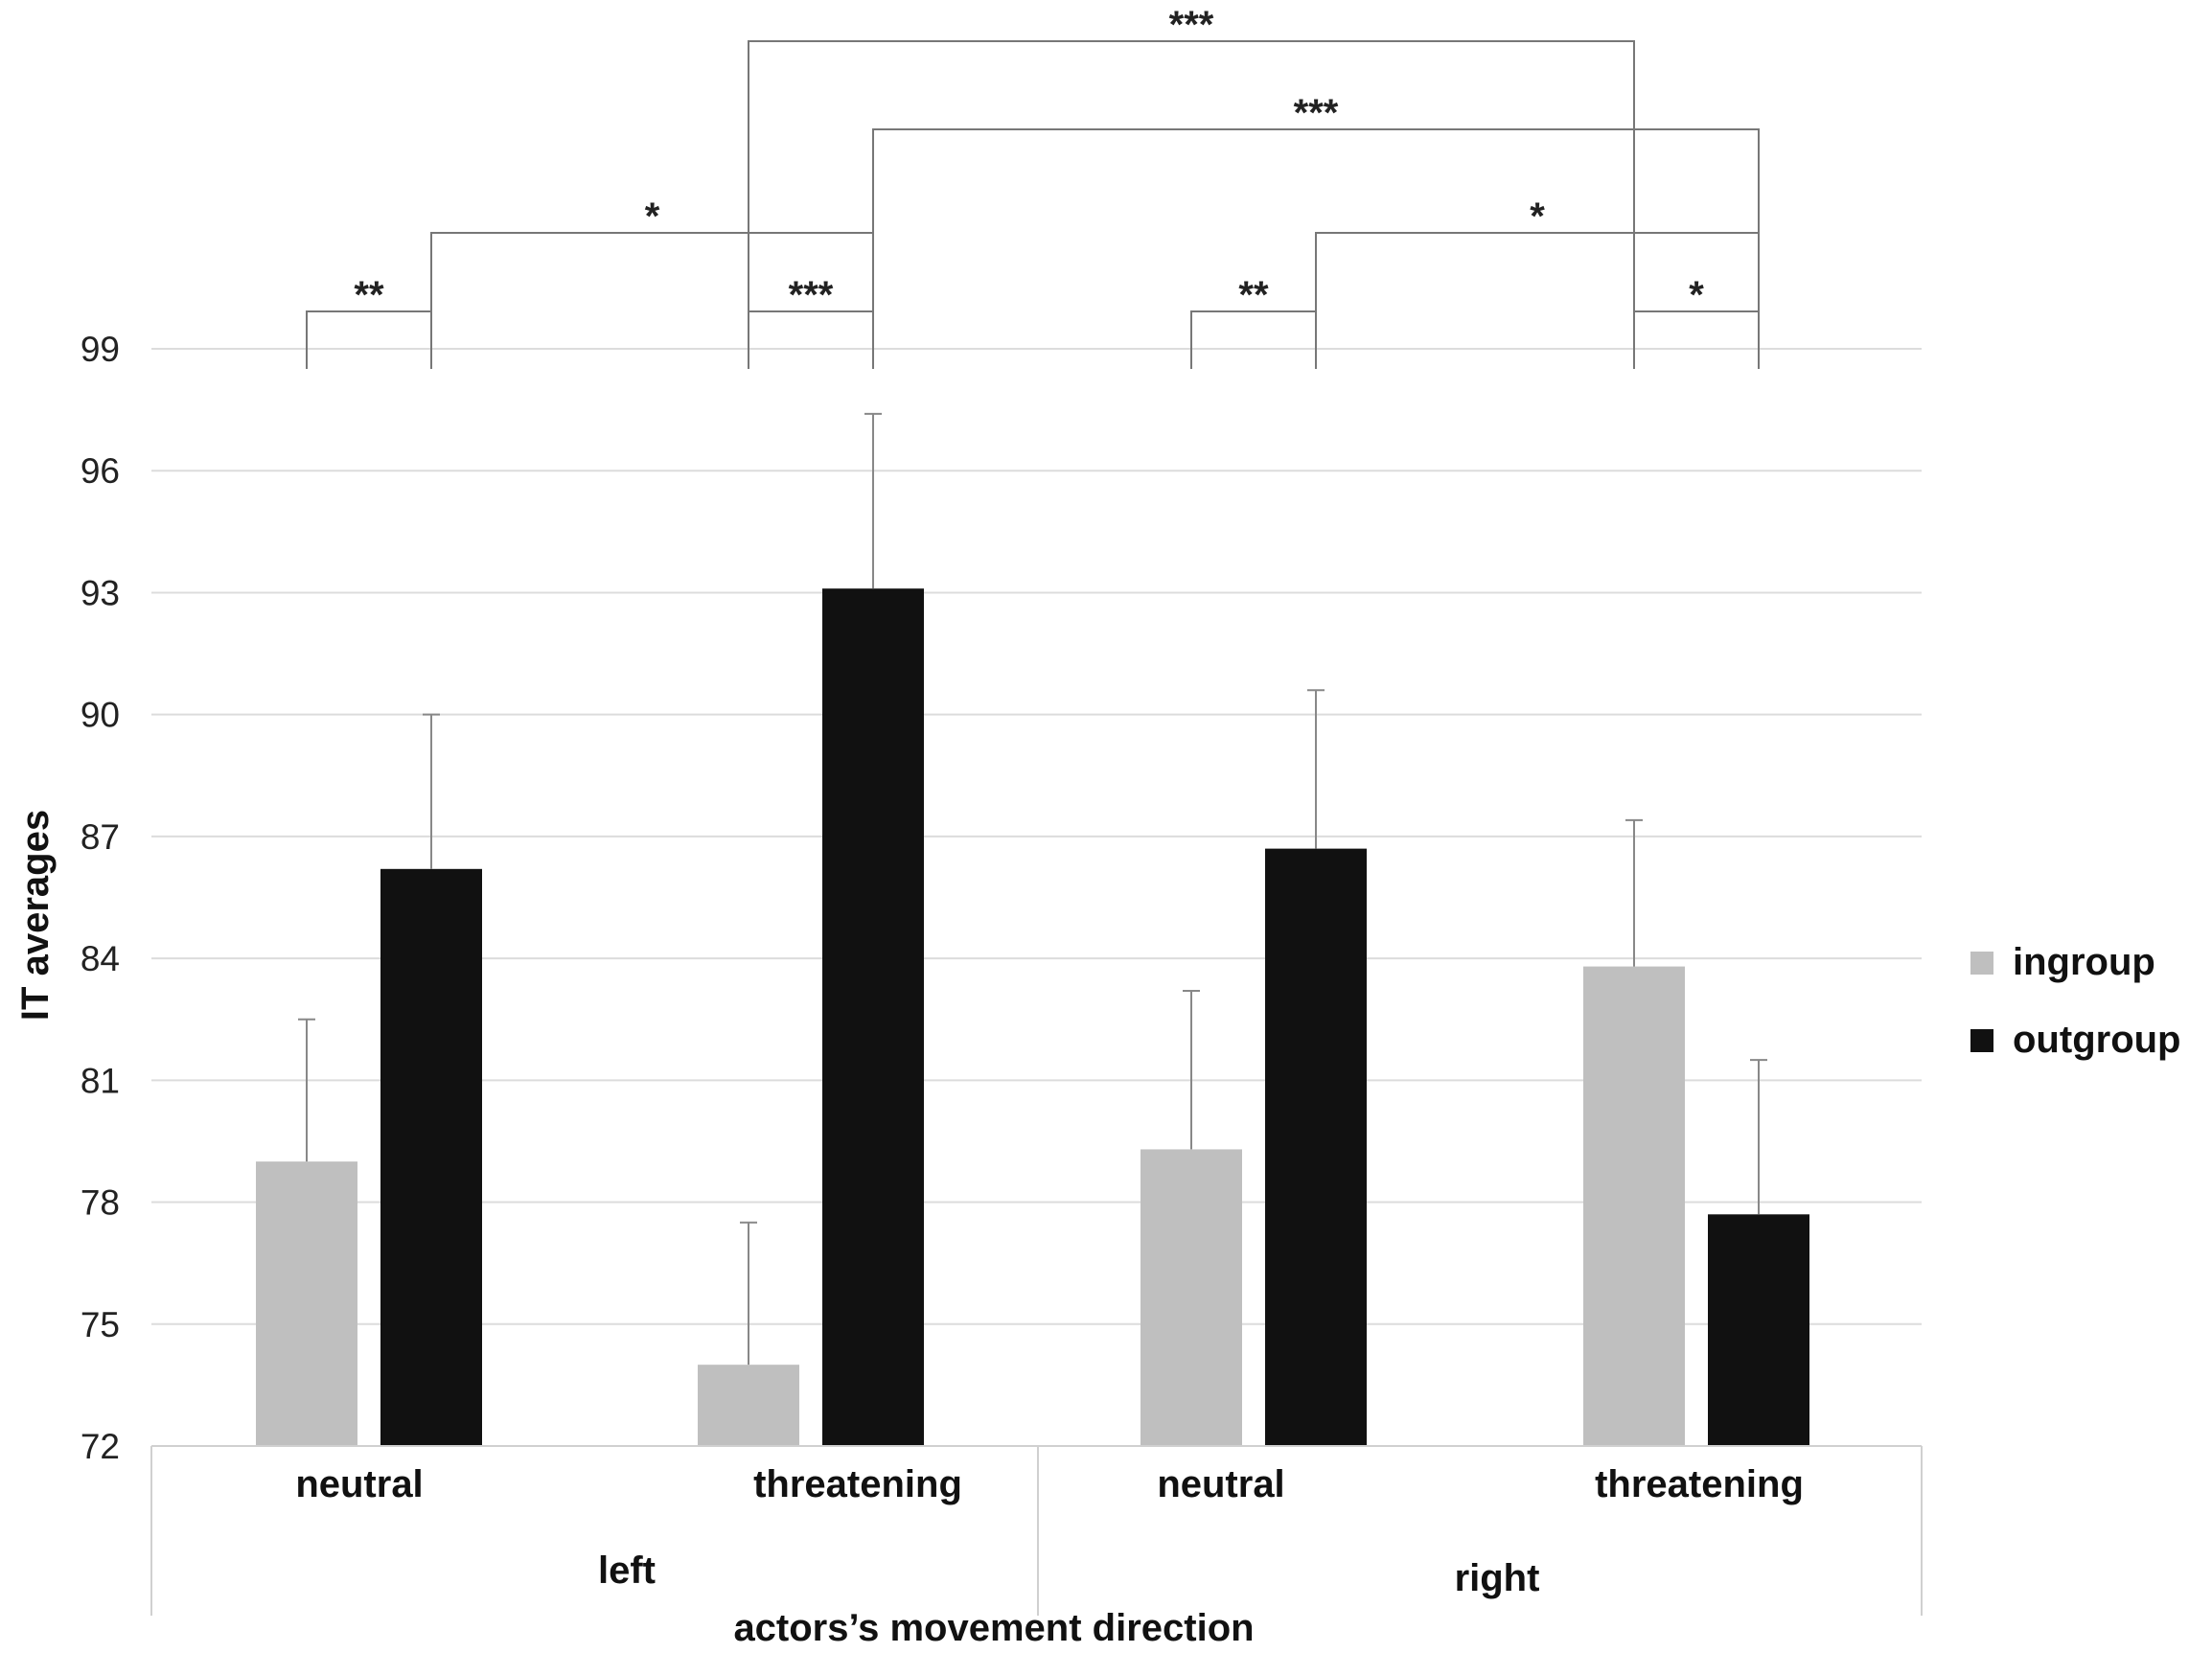 This screenshot has width=2212, height=1653. What do you see at coordinates (101, 958) in the screenshot?
I see `y-tick-label: 84` at bounding box center [101, 958].